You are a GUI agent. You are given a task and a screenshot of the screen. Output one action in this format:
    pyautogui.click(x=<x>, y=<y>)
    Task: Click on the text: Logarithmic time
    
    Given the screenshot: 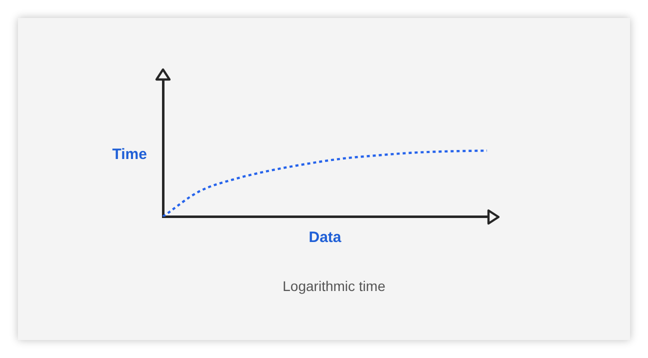 What is the action you would take?
    pyautogui.click(x=334, y=286)
    